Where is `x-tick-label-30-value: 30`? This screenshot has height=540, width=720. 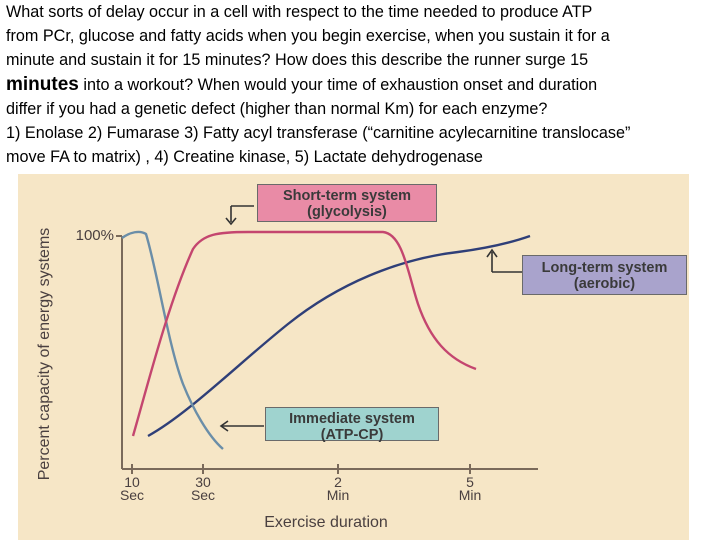
x-tick-label-30-value: 30 is located at coordinates (203, 482).